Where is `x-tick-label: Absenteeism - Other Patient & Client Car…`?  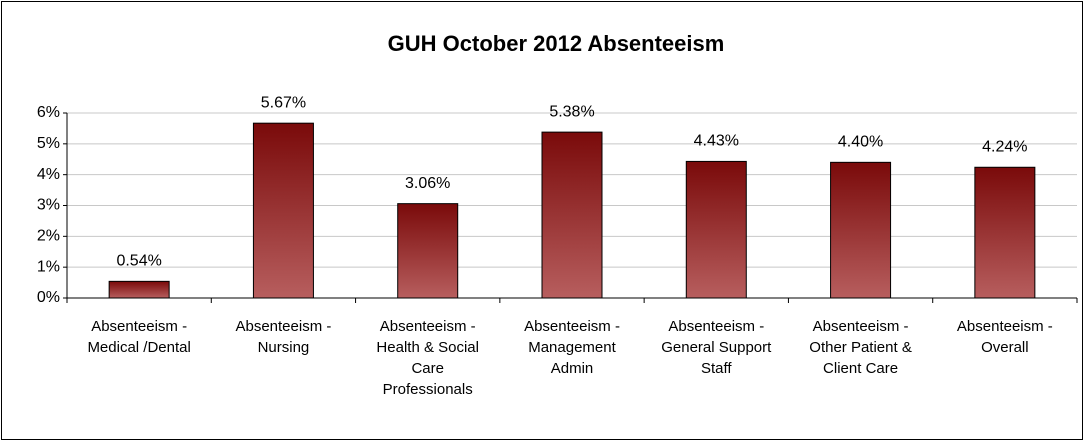
x-tick-label: Absenteeism - Other Patient & Client Car… is located at coordinates (860, 347).